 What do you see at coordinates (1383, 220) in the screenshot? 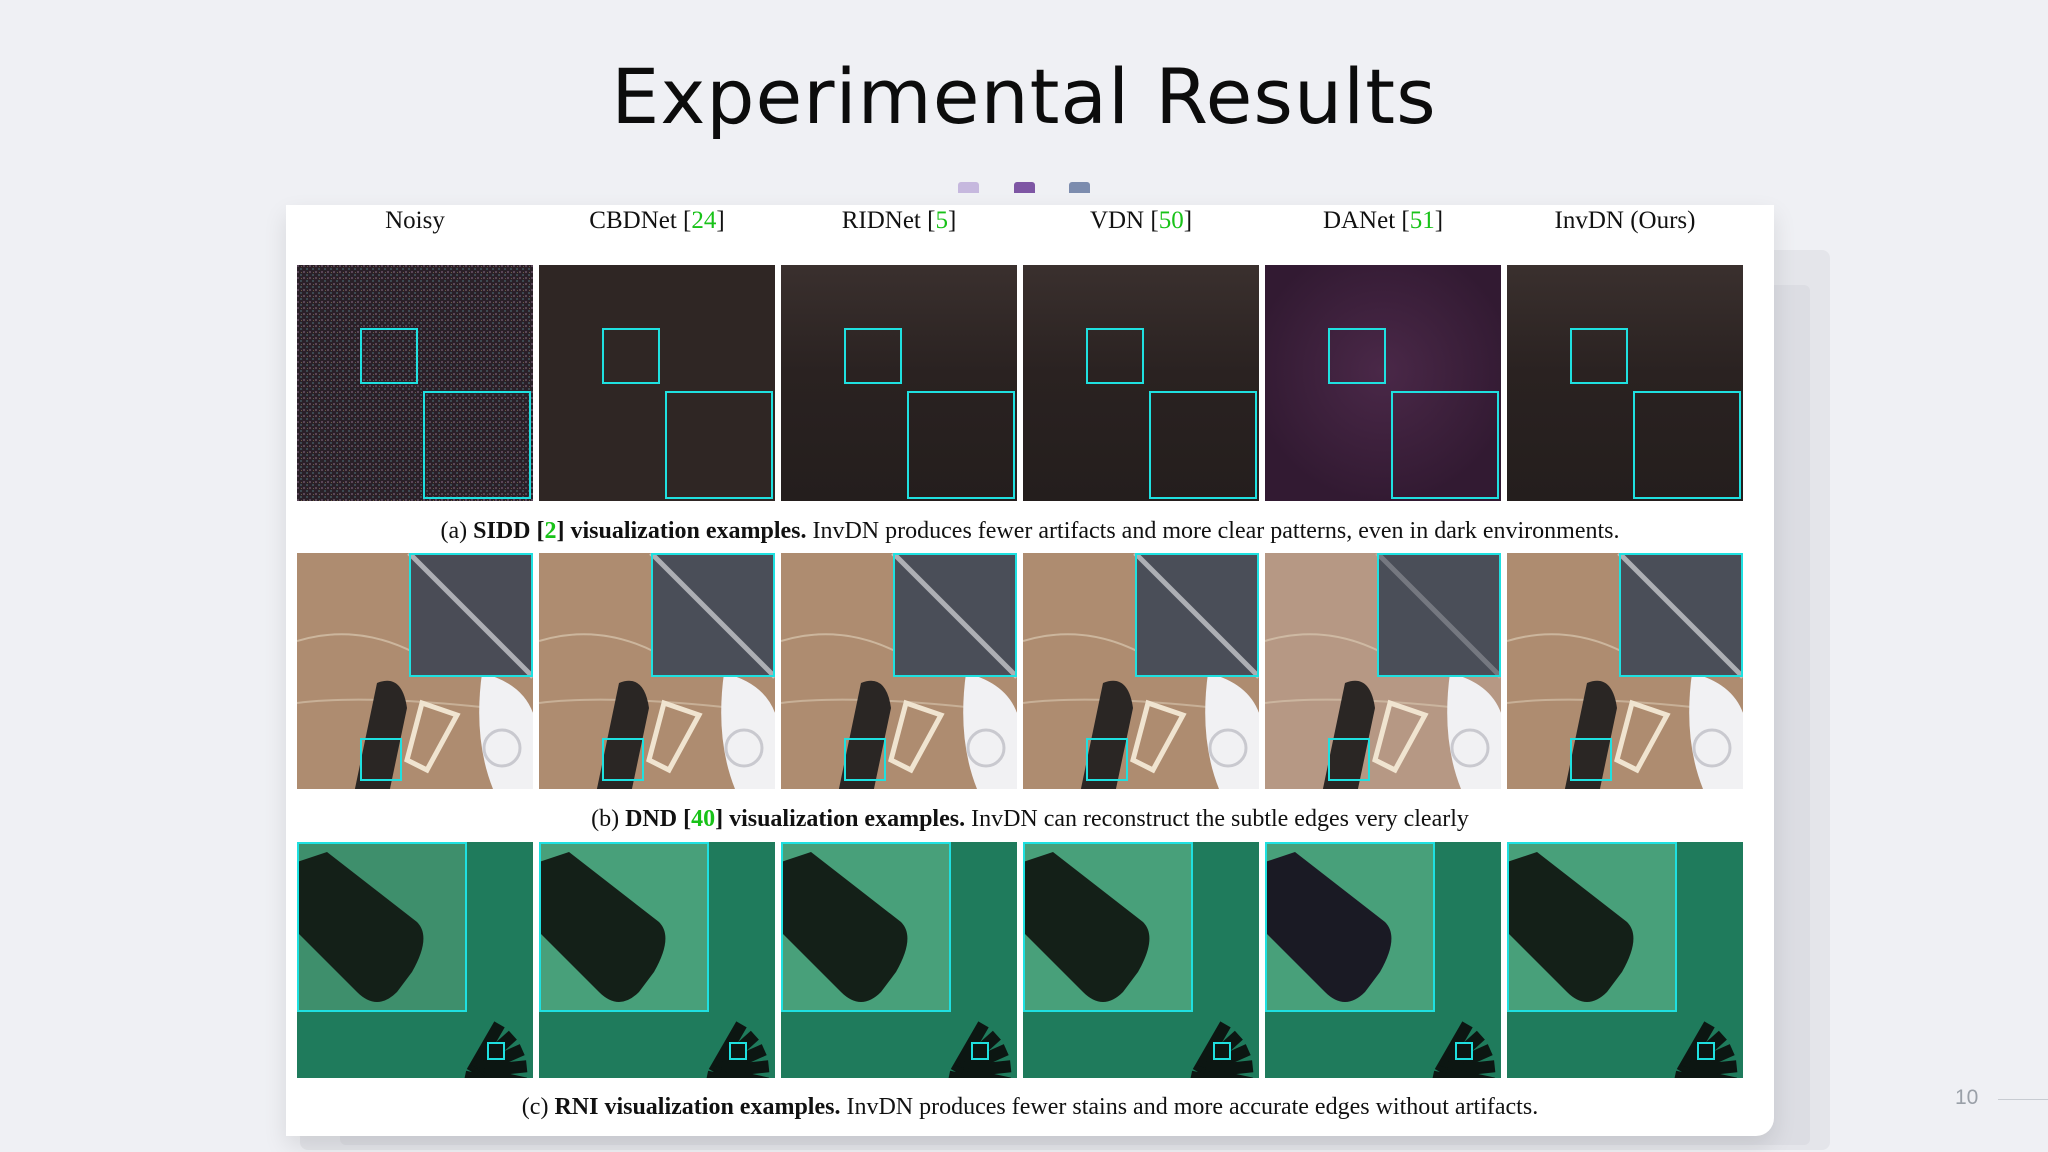
I see `column-header-danet: DANet [51]` at bounding box center [1383, 220].